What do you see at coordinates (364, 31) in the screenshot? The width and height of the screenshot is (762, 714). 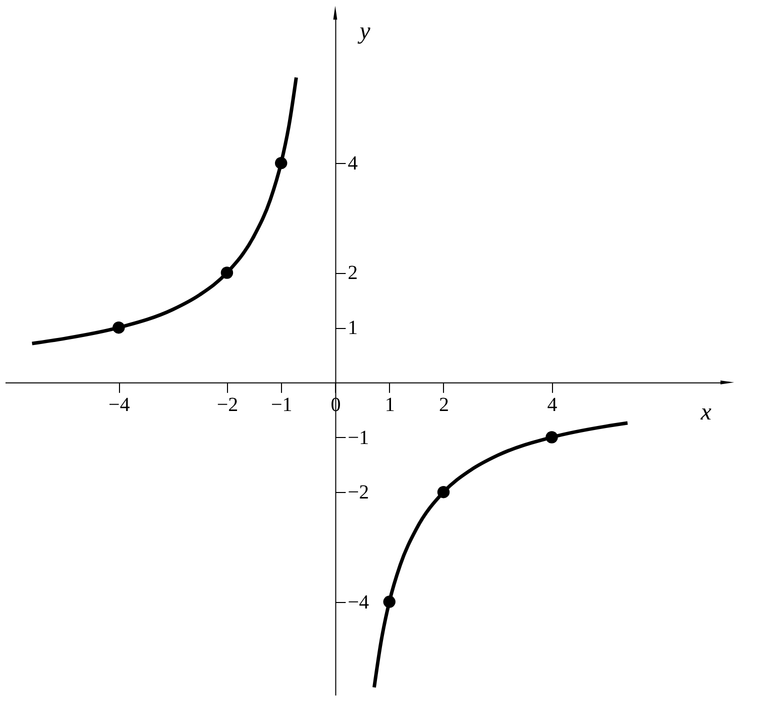 I see `y-axis-title: y` at bounding box center [364, 31].